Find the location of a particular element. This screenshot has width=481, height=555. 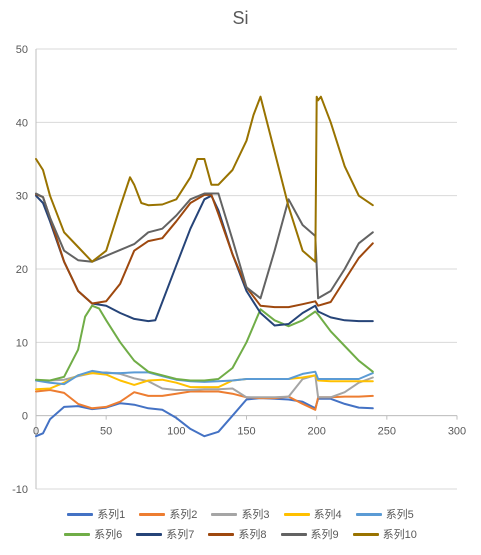

legend-item: 系列10 is located at coordinates (384, 534).